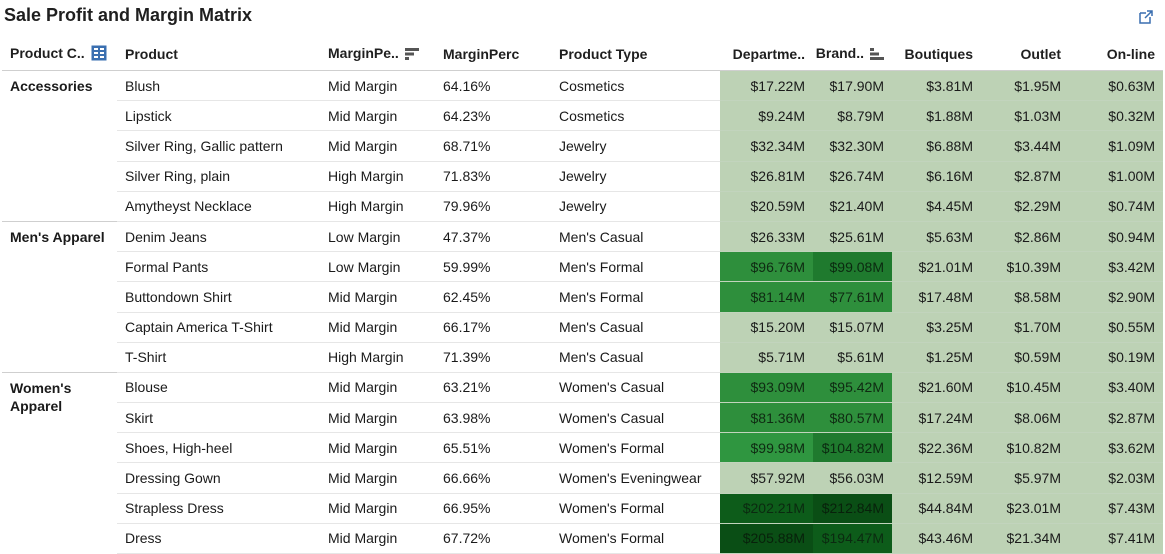 The height and width of the screenshot is (554, 1165). I want to click on margin-perc-cell: 66.95%, so click(493, 508).